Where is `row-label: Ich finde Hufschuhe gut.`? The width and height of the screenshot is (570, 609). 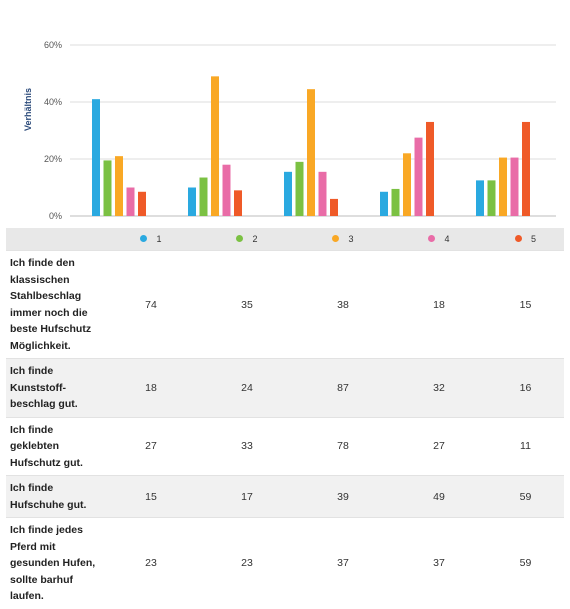
row-label: Ich finde Hufschuhe gut. is located at coordinates (54, 496).